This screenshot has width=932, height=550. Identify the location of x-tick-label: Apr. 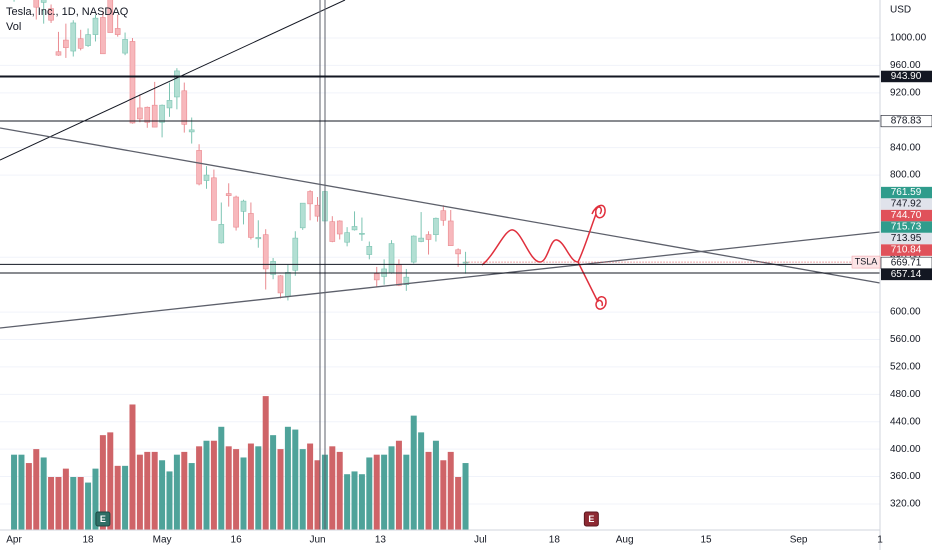
(14, 540).